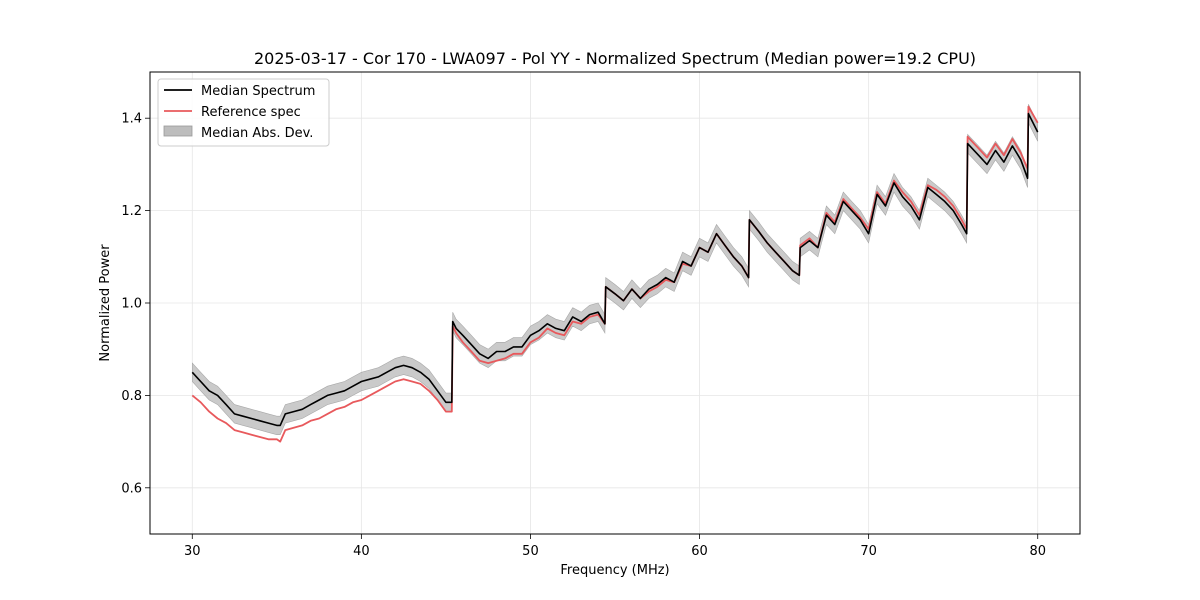  I want to click on x-tick-label: 40, so click(361, 551).